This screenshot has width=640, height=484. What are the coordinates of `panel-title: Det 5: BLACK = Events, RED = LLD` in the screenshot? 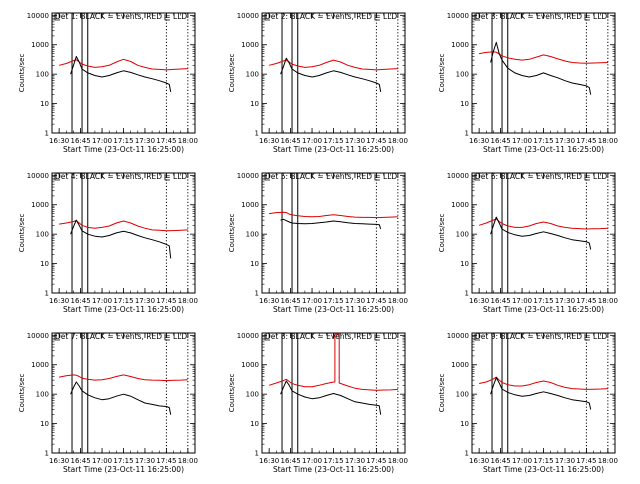 It's located at (331, 176).